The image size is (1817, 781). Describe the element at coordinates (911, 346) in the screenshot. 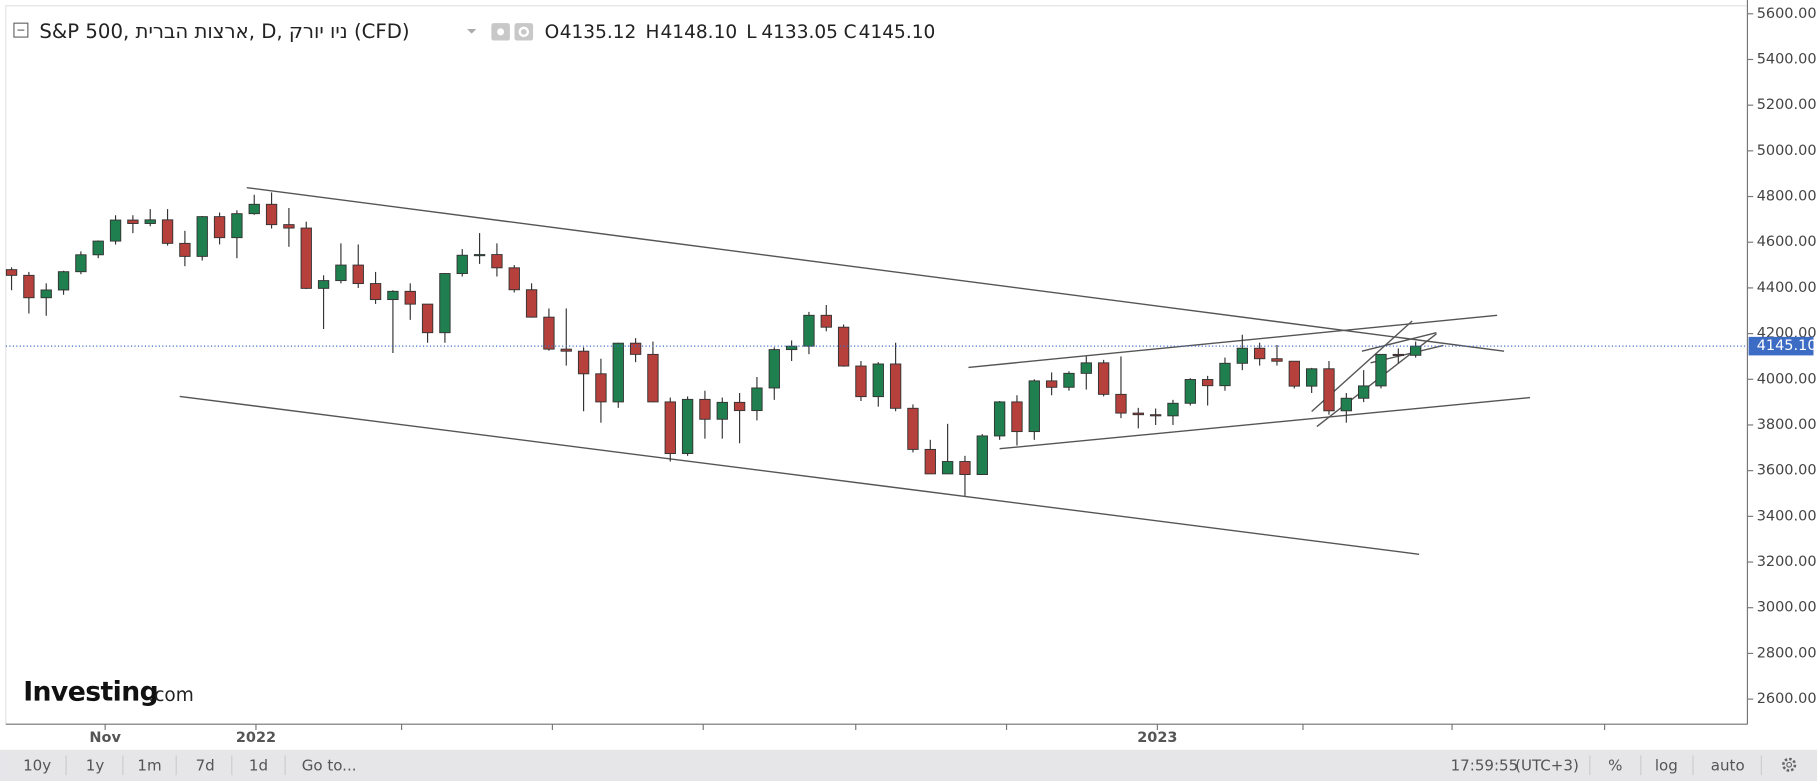

I see `overlay: 4145.10` at that location.